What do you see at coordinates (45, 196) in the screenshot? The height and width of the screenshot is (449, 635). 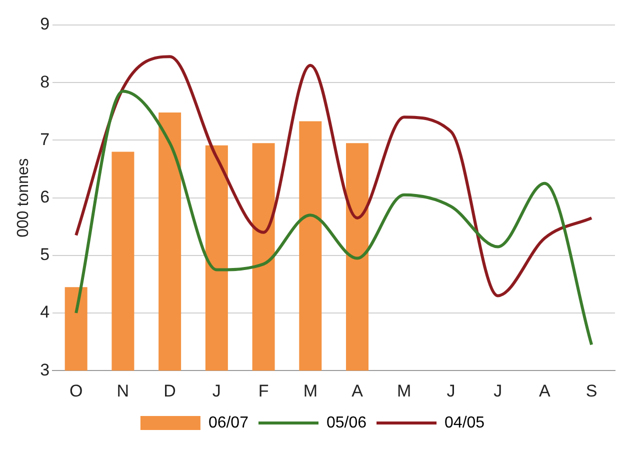 I see `y-tick-label: 6` at bounding box center [45, 196].